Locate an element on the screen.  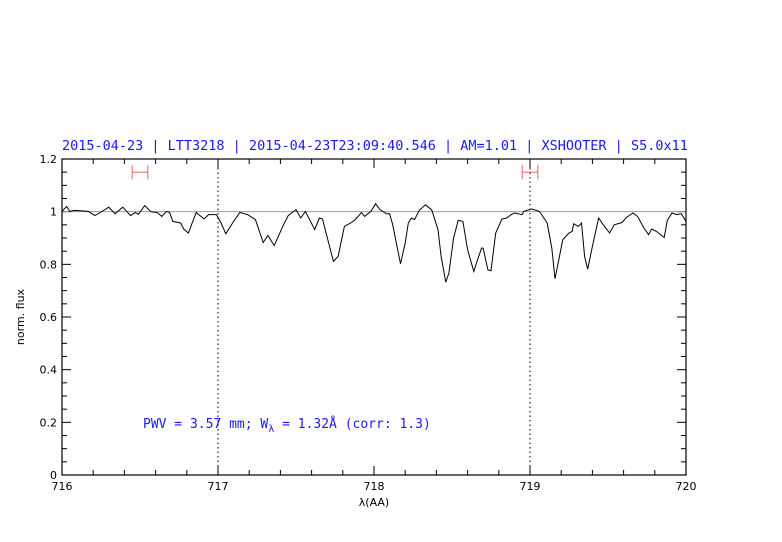
x-tick-label: 720 is located at coordinates (686, 486).